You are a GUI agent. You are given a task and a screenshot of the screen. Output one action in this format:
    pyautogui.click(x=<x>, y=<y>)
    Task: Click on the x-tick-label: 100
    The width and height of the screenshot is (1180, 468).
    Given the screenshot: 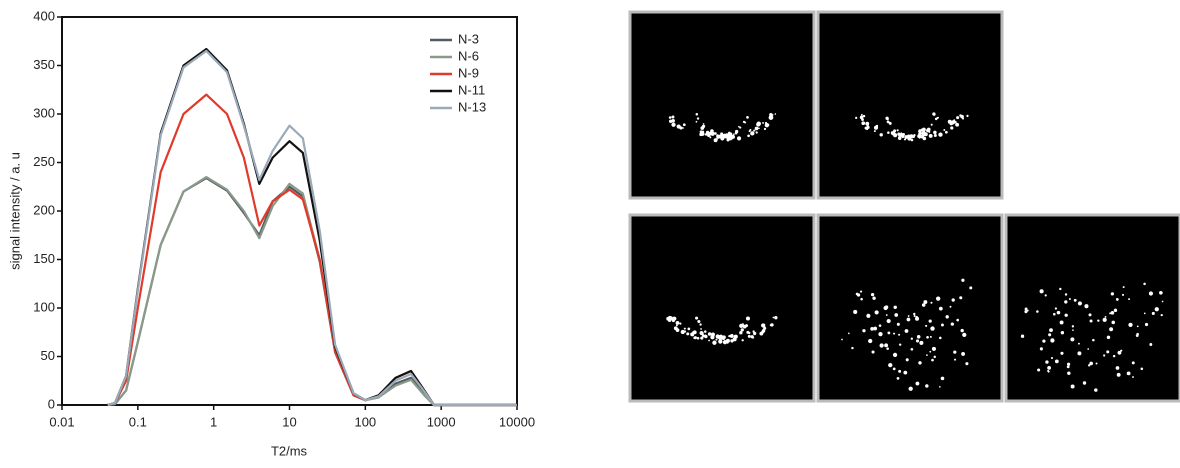 What is the action you would take?
    pyautogui.click(x=365, y=421)
    